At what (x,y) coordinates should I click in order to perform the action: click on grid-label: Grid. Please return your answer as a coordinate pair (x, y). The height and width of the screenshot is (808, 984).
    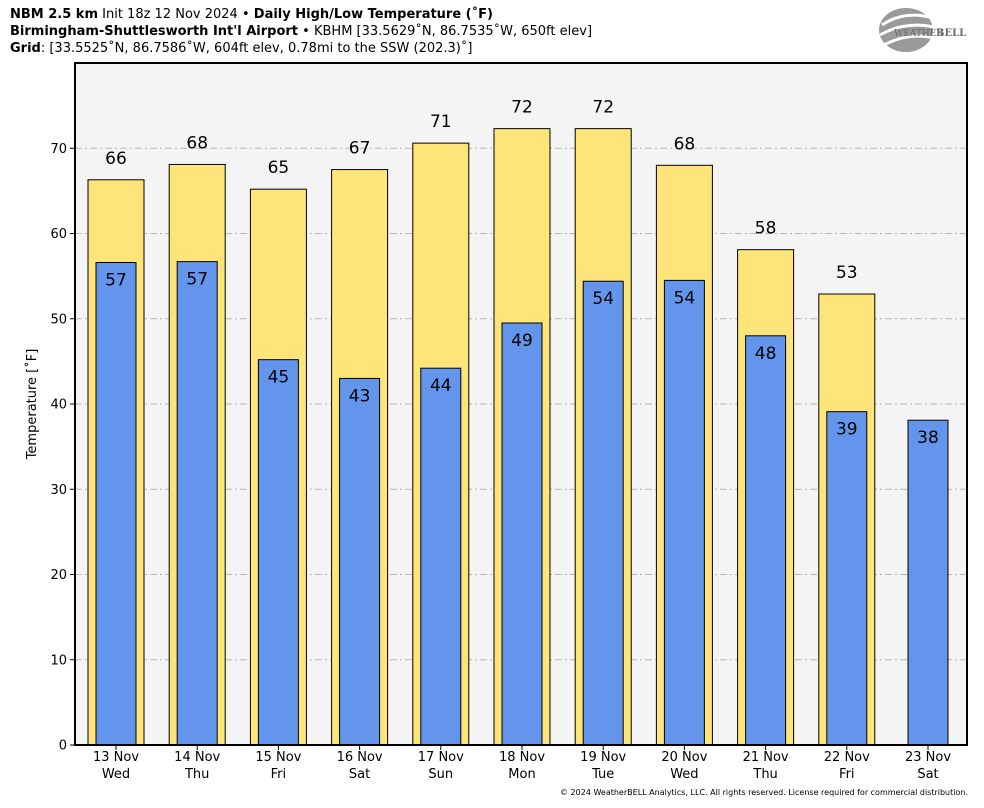
    Looking at the image, I should click on (25, 48).